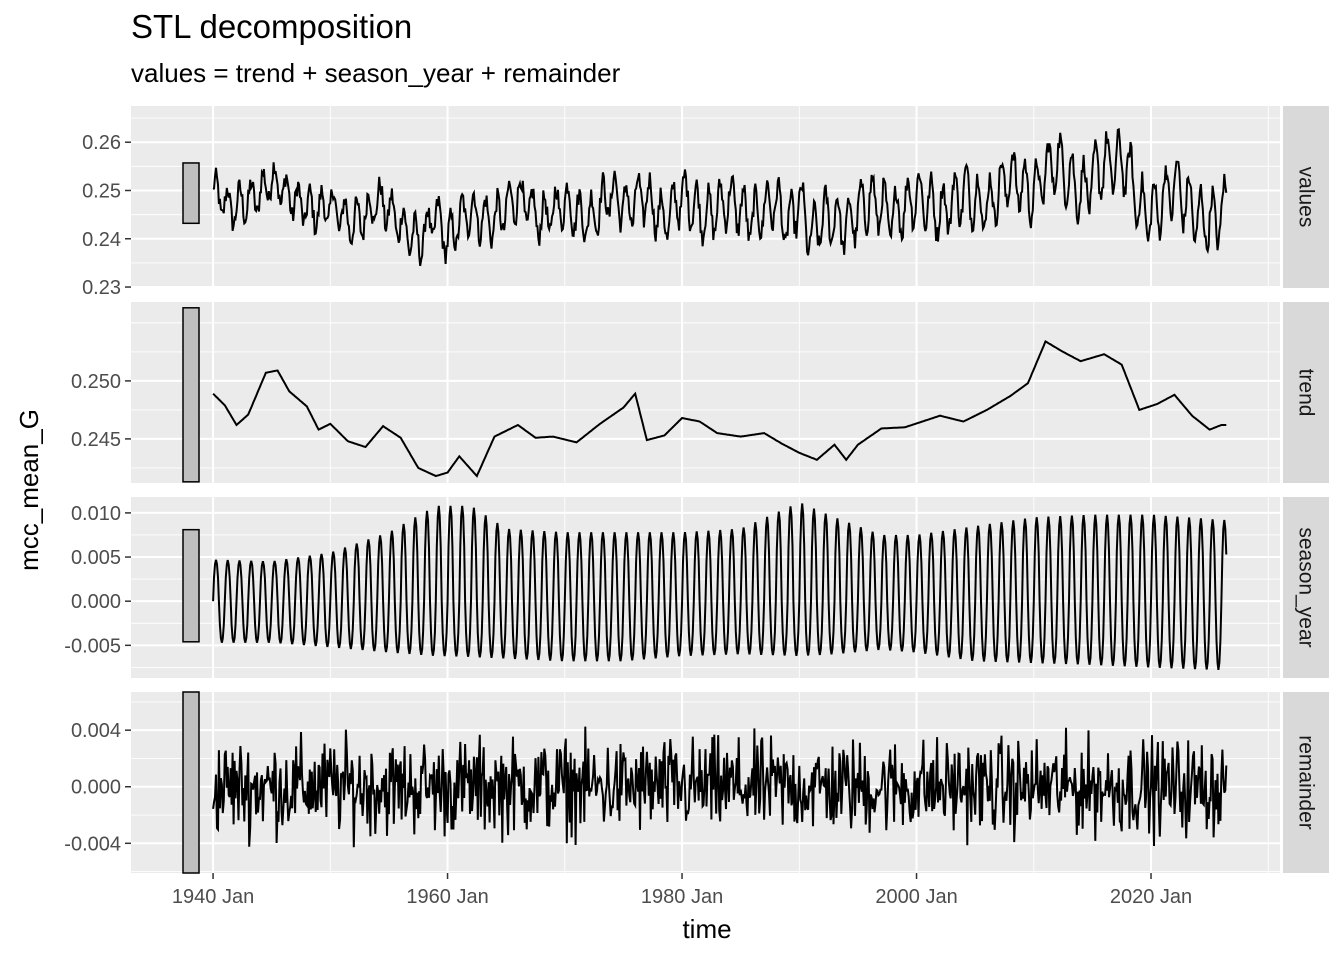 This screenshot has height=960, width=1344. Describe the element at coordinates (1151, 897) in the screenshot. I see `x-tick-label: 2020 Jan` at that location.